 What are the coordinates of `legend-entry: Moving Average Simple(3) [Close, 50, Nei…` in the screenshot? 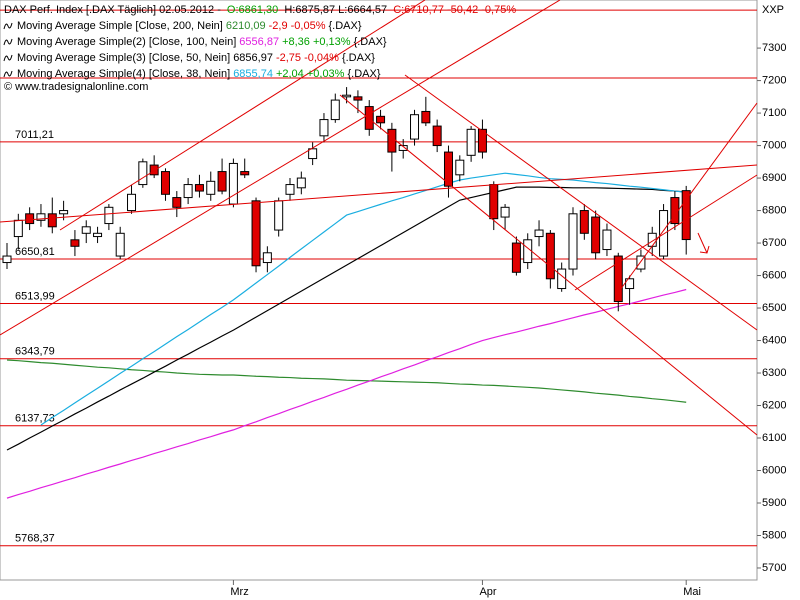 It's located at (196, 58).